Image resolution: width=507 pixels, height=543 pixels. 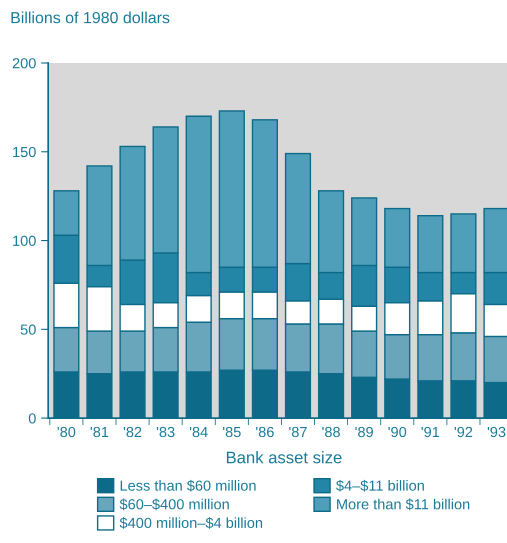 I want to click on x-tick-label: '81, so click(x=99, y=432).